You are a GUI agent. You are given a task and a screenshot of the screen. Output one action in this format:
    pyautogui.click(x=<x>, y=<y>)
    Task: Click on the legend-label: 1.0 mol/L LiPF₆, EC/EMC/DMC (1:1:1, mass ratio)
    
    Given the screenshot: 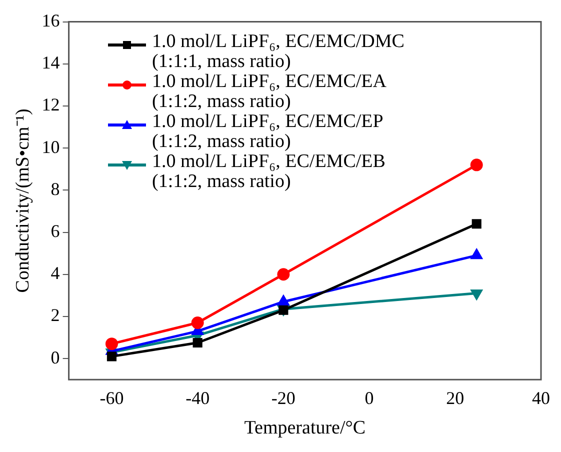 What is the action you would take?
    pyautogui.click(x=278, y=51)
    